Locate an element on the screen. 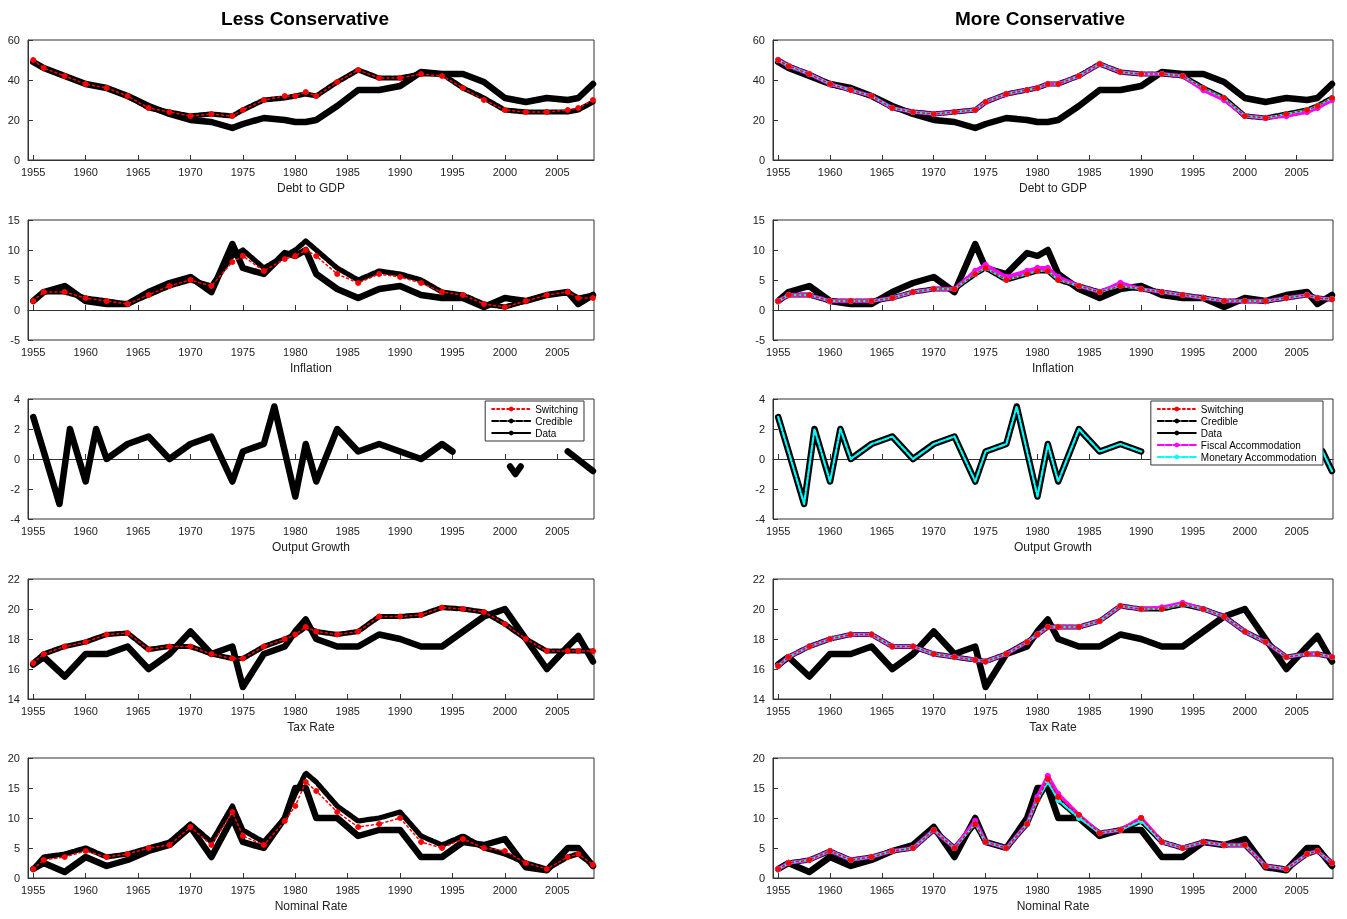  x-axis-title: Nominal Rate is located at coordinates (311, 906).